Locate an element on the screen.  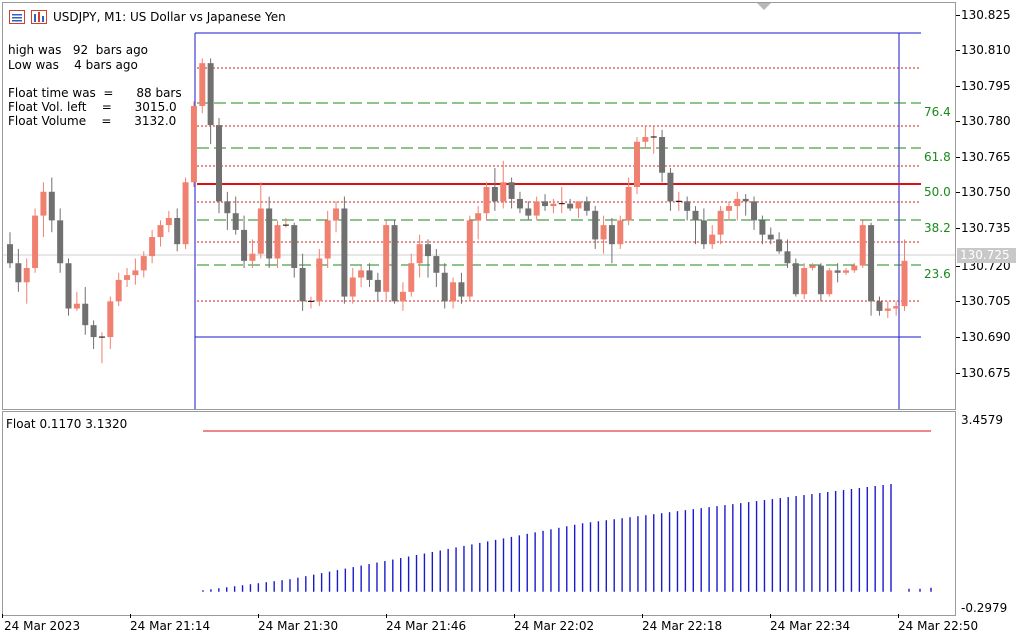
chart-title: USDJPY, M1: US Dollar vs Japanese Yen is located at coordinates (169, 17).